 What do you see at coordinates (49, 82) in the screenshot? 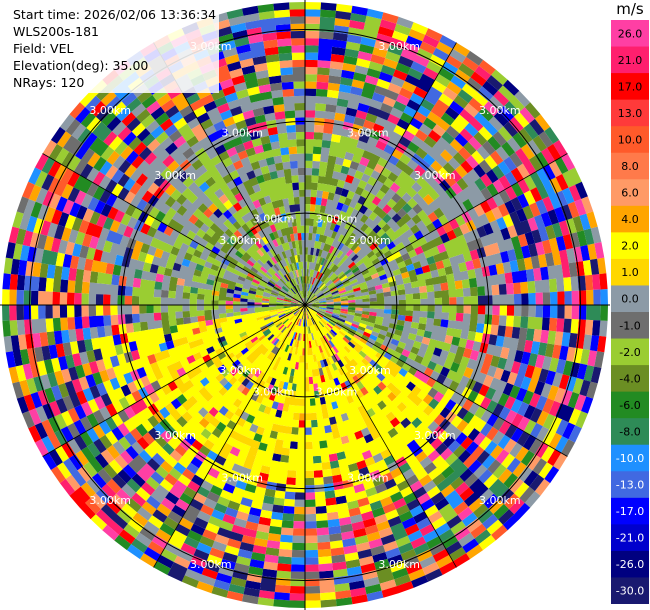
I see `nrays-text: NRays: 120` at bounding box center [49, 82].